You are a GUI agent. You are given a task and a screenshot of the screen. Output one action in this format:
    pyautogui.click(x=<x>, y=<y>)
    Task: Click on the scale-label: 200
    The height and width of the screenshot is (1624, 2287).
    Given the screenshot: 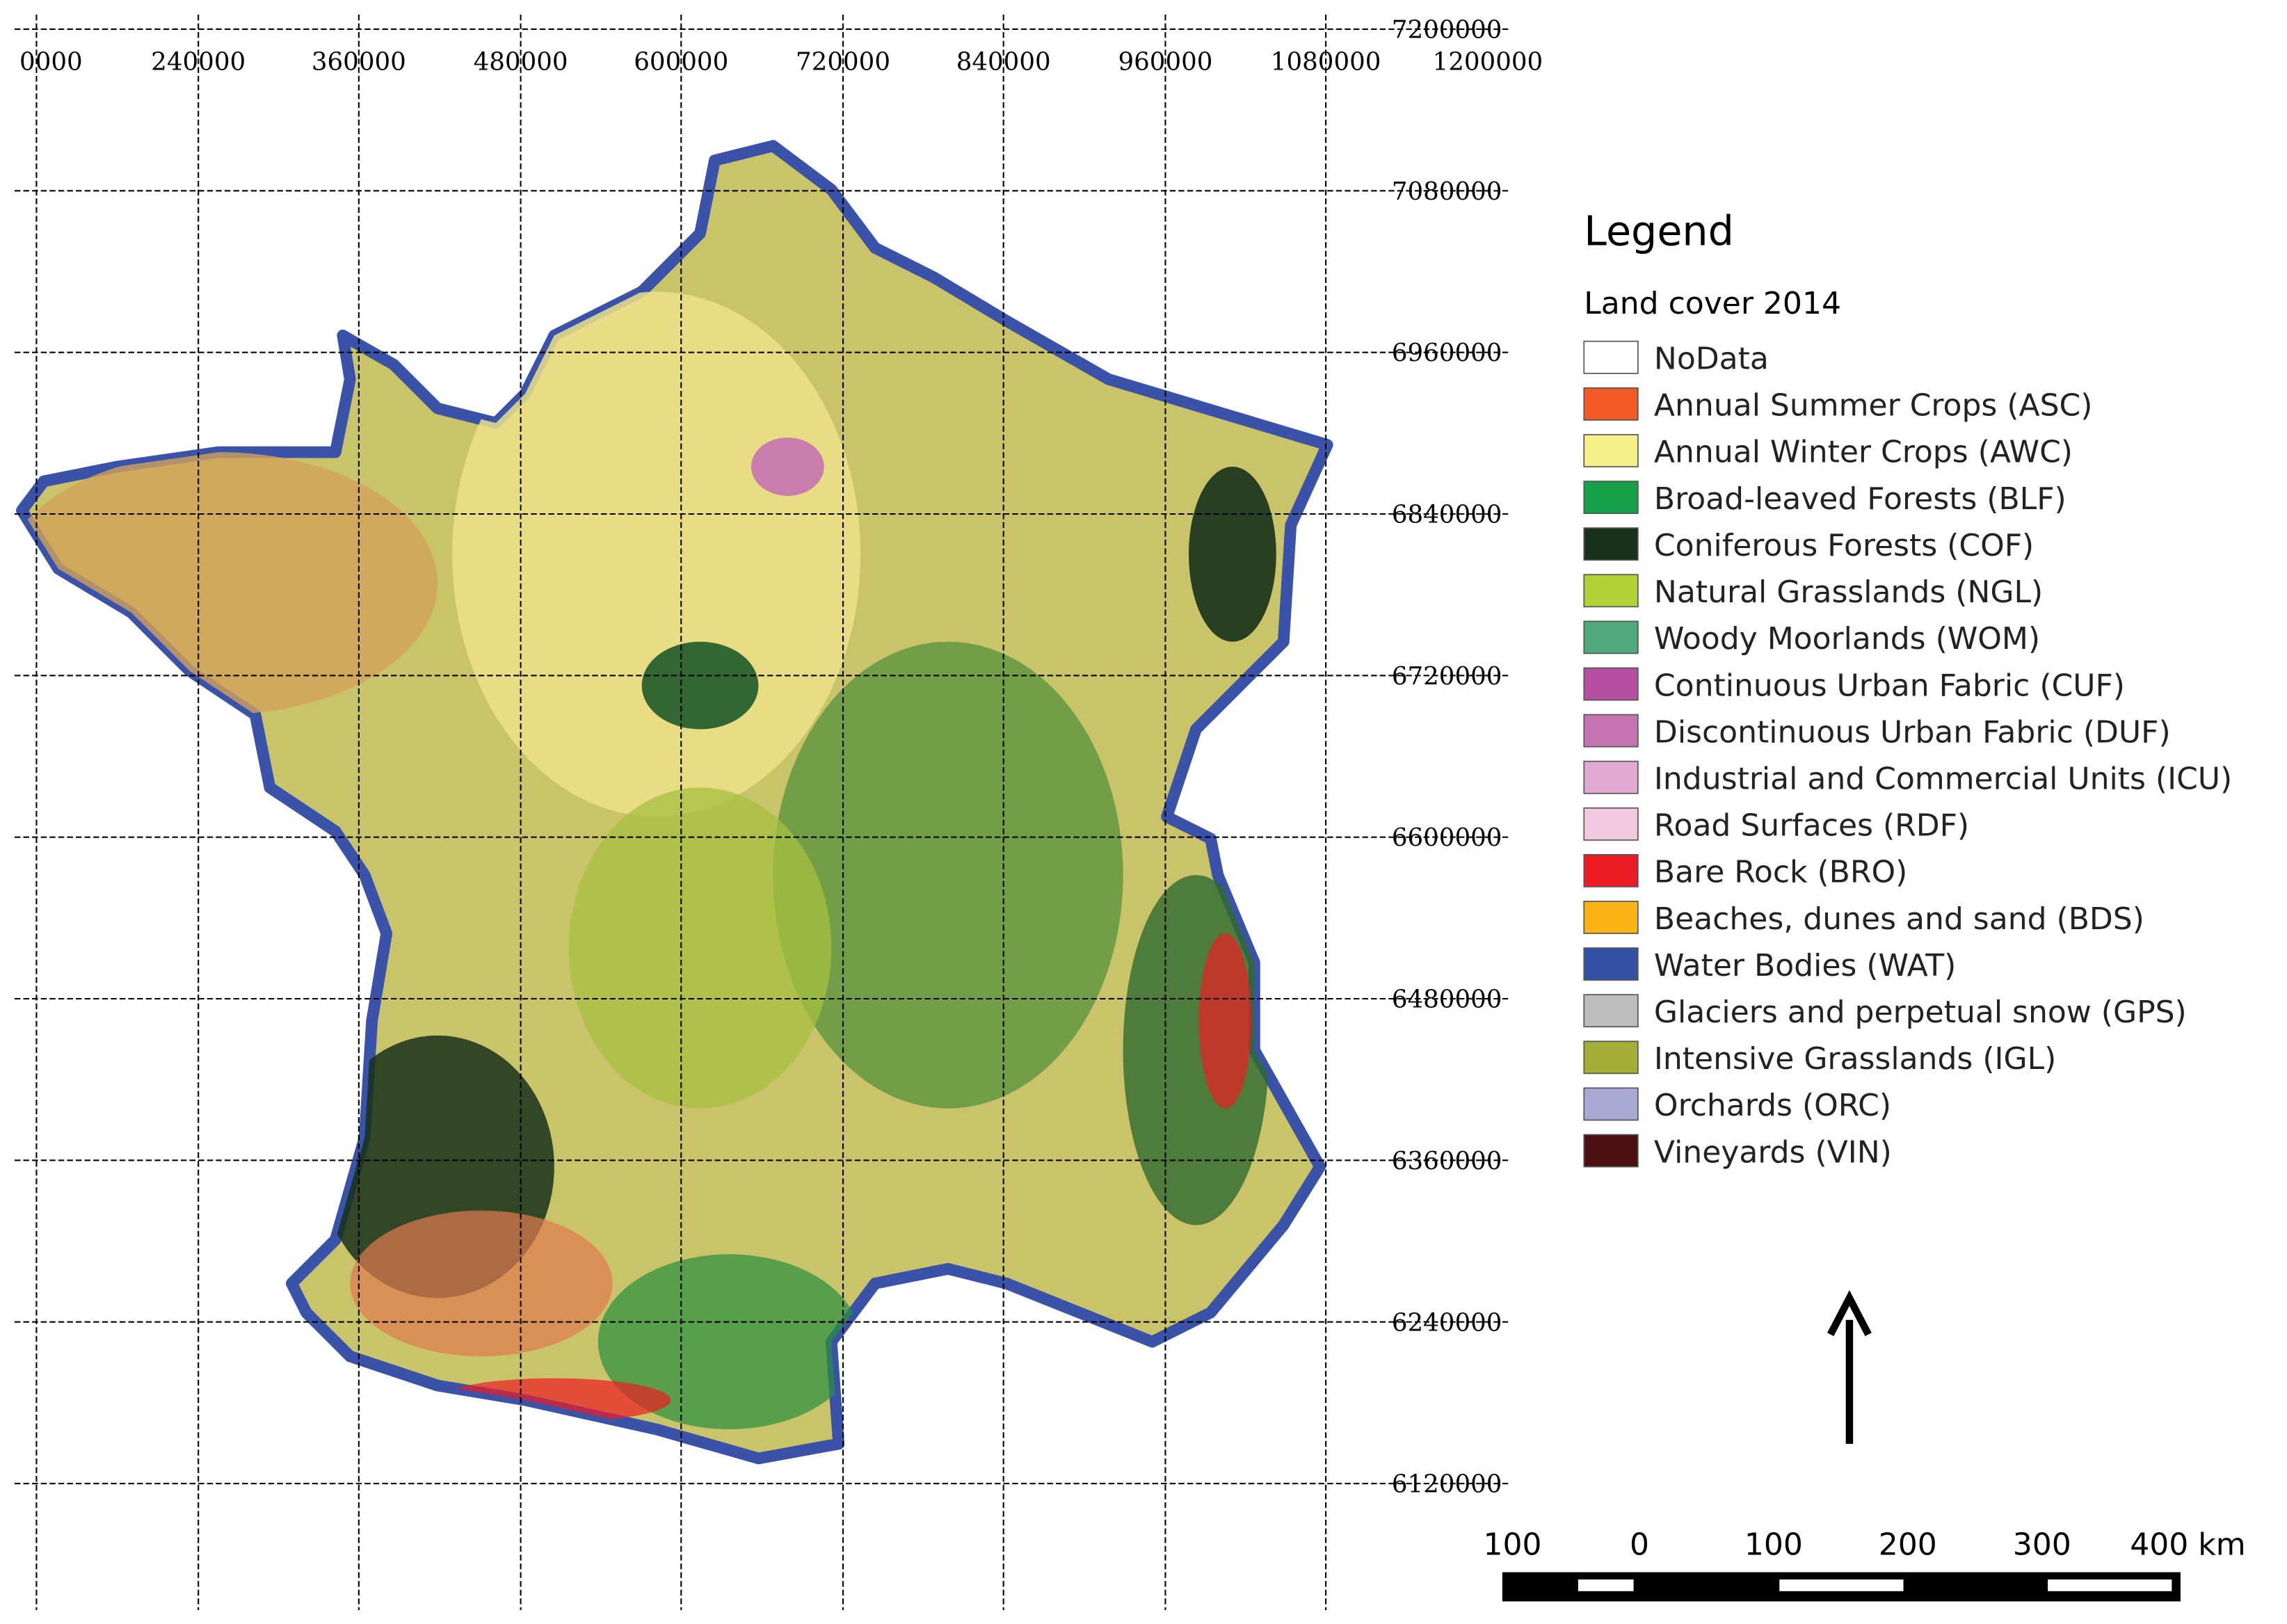 What is the action you would take?
    pyautogui.click(x=1908, y=1545)
    